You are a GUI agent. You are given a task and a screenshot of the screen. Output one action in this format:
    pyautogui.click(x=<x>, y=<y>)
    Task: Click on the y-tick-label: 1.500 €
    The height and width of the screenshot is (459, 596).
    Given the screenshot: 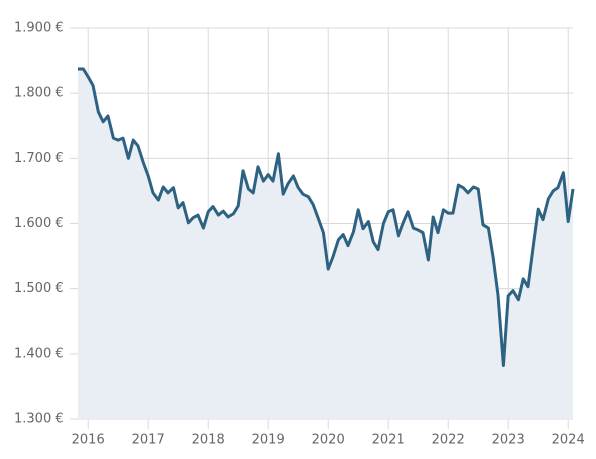 What is the action you would take?
    pyautogui.click(x=39, y=288)
    